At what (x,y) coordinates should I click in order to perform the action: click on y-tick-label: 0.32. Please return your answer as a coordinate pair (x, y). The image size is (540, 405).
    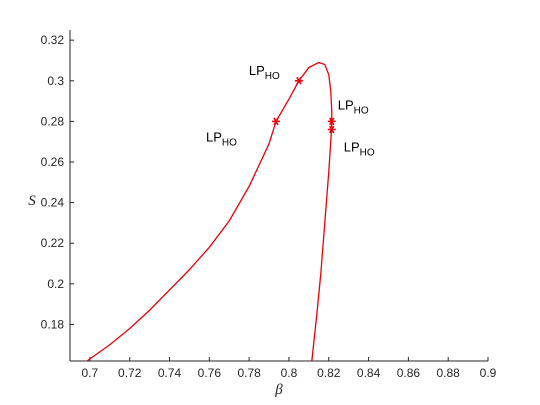
    Looking at the image, I should click on (53, 40).